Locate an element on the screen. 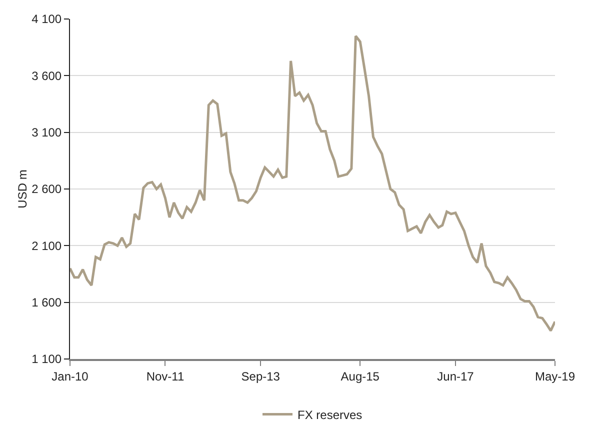  legend-label: FX reserves is located at coordinates (330, 415).